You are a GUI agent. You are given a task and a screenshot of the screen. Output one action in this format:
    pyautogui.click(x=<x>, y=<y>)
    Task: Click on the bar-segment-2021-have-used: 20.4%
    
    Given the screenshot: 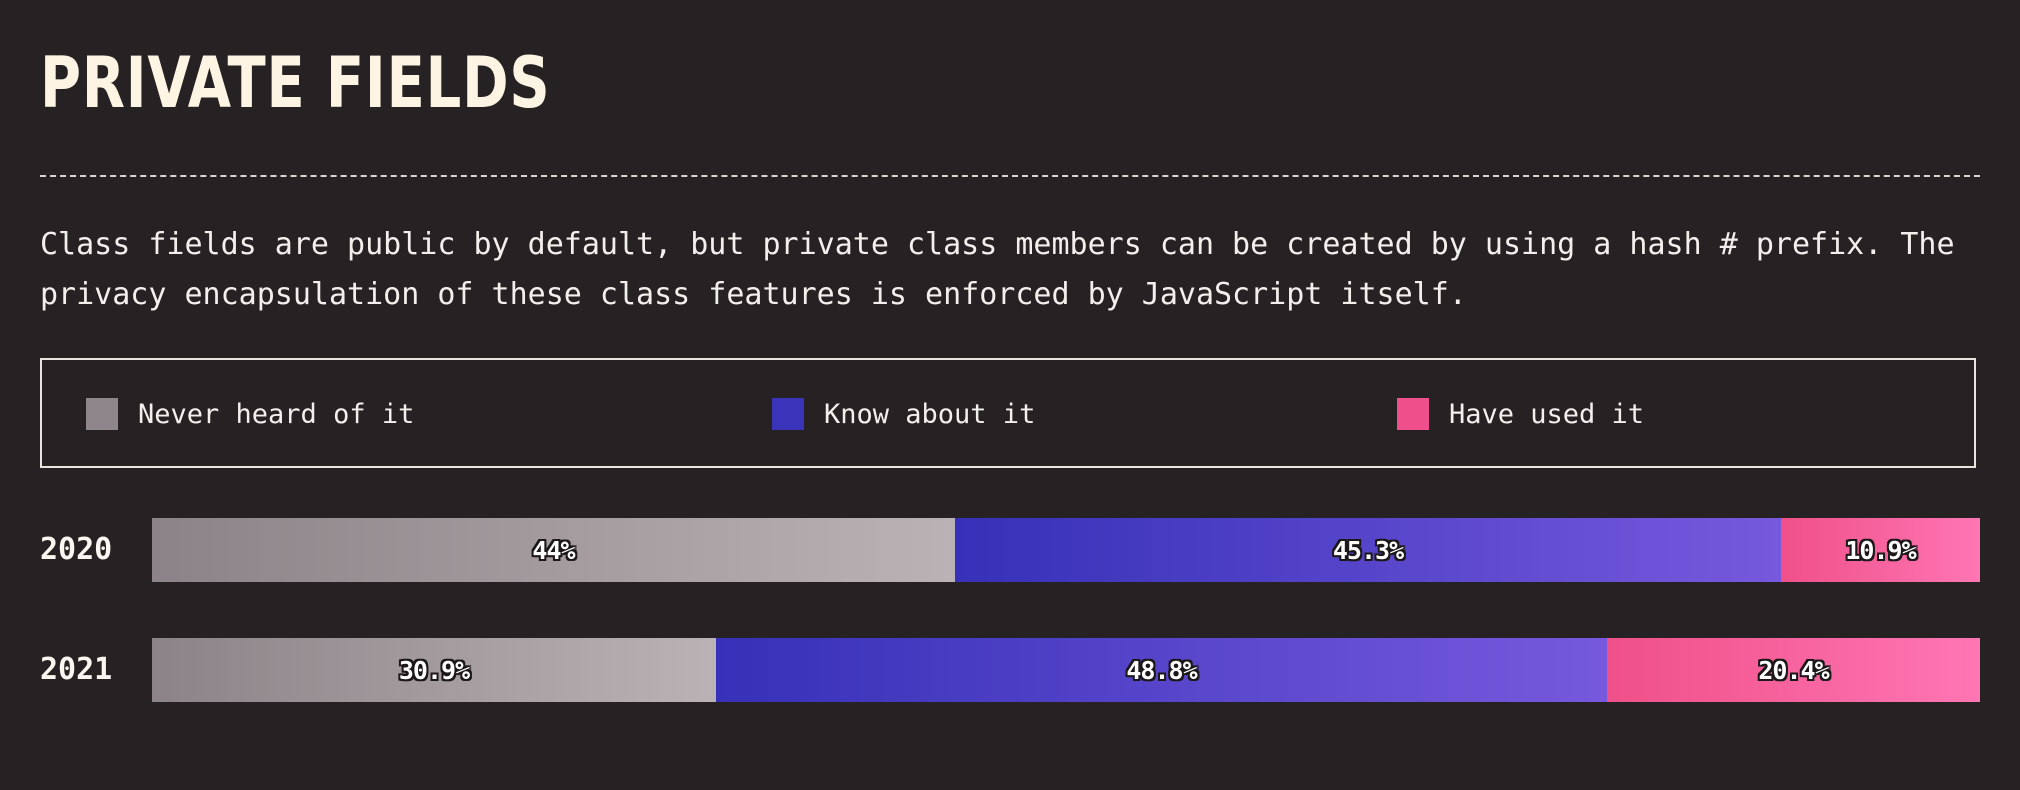 What is the action you would take?
    pyautogui.click(x=1793, y=670)
    